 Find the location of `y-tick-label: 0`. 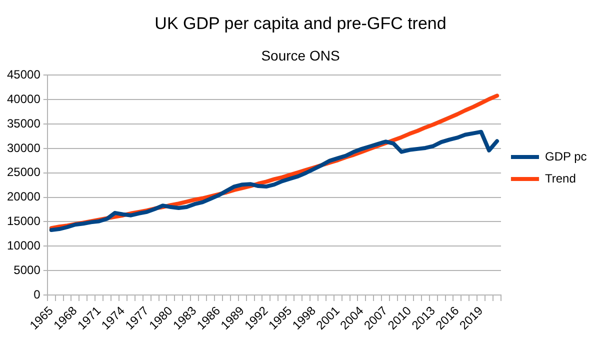

y-tick-label: 0 is located at coordinates (37, 294).